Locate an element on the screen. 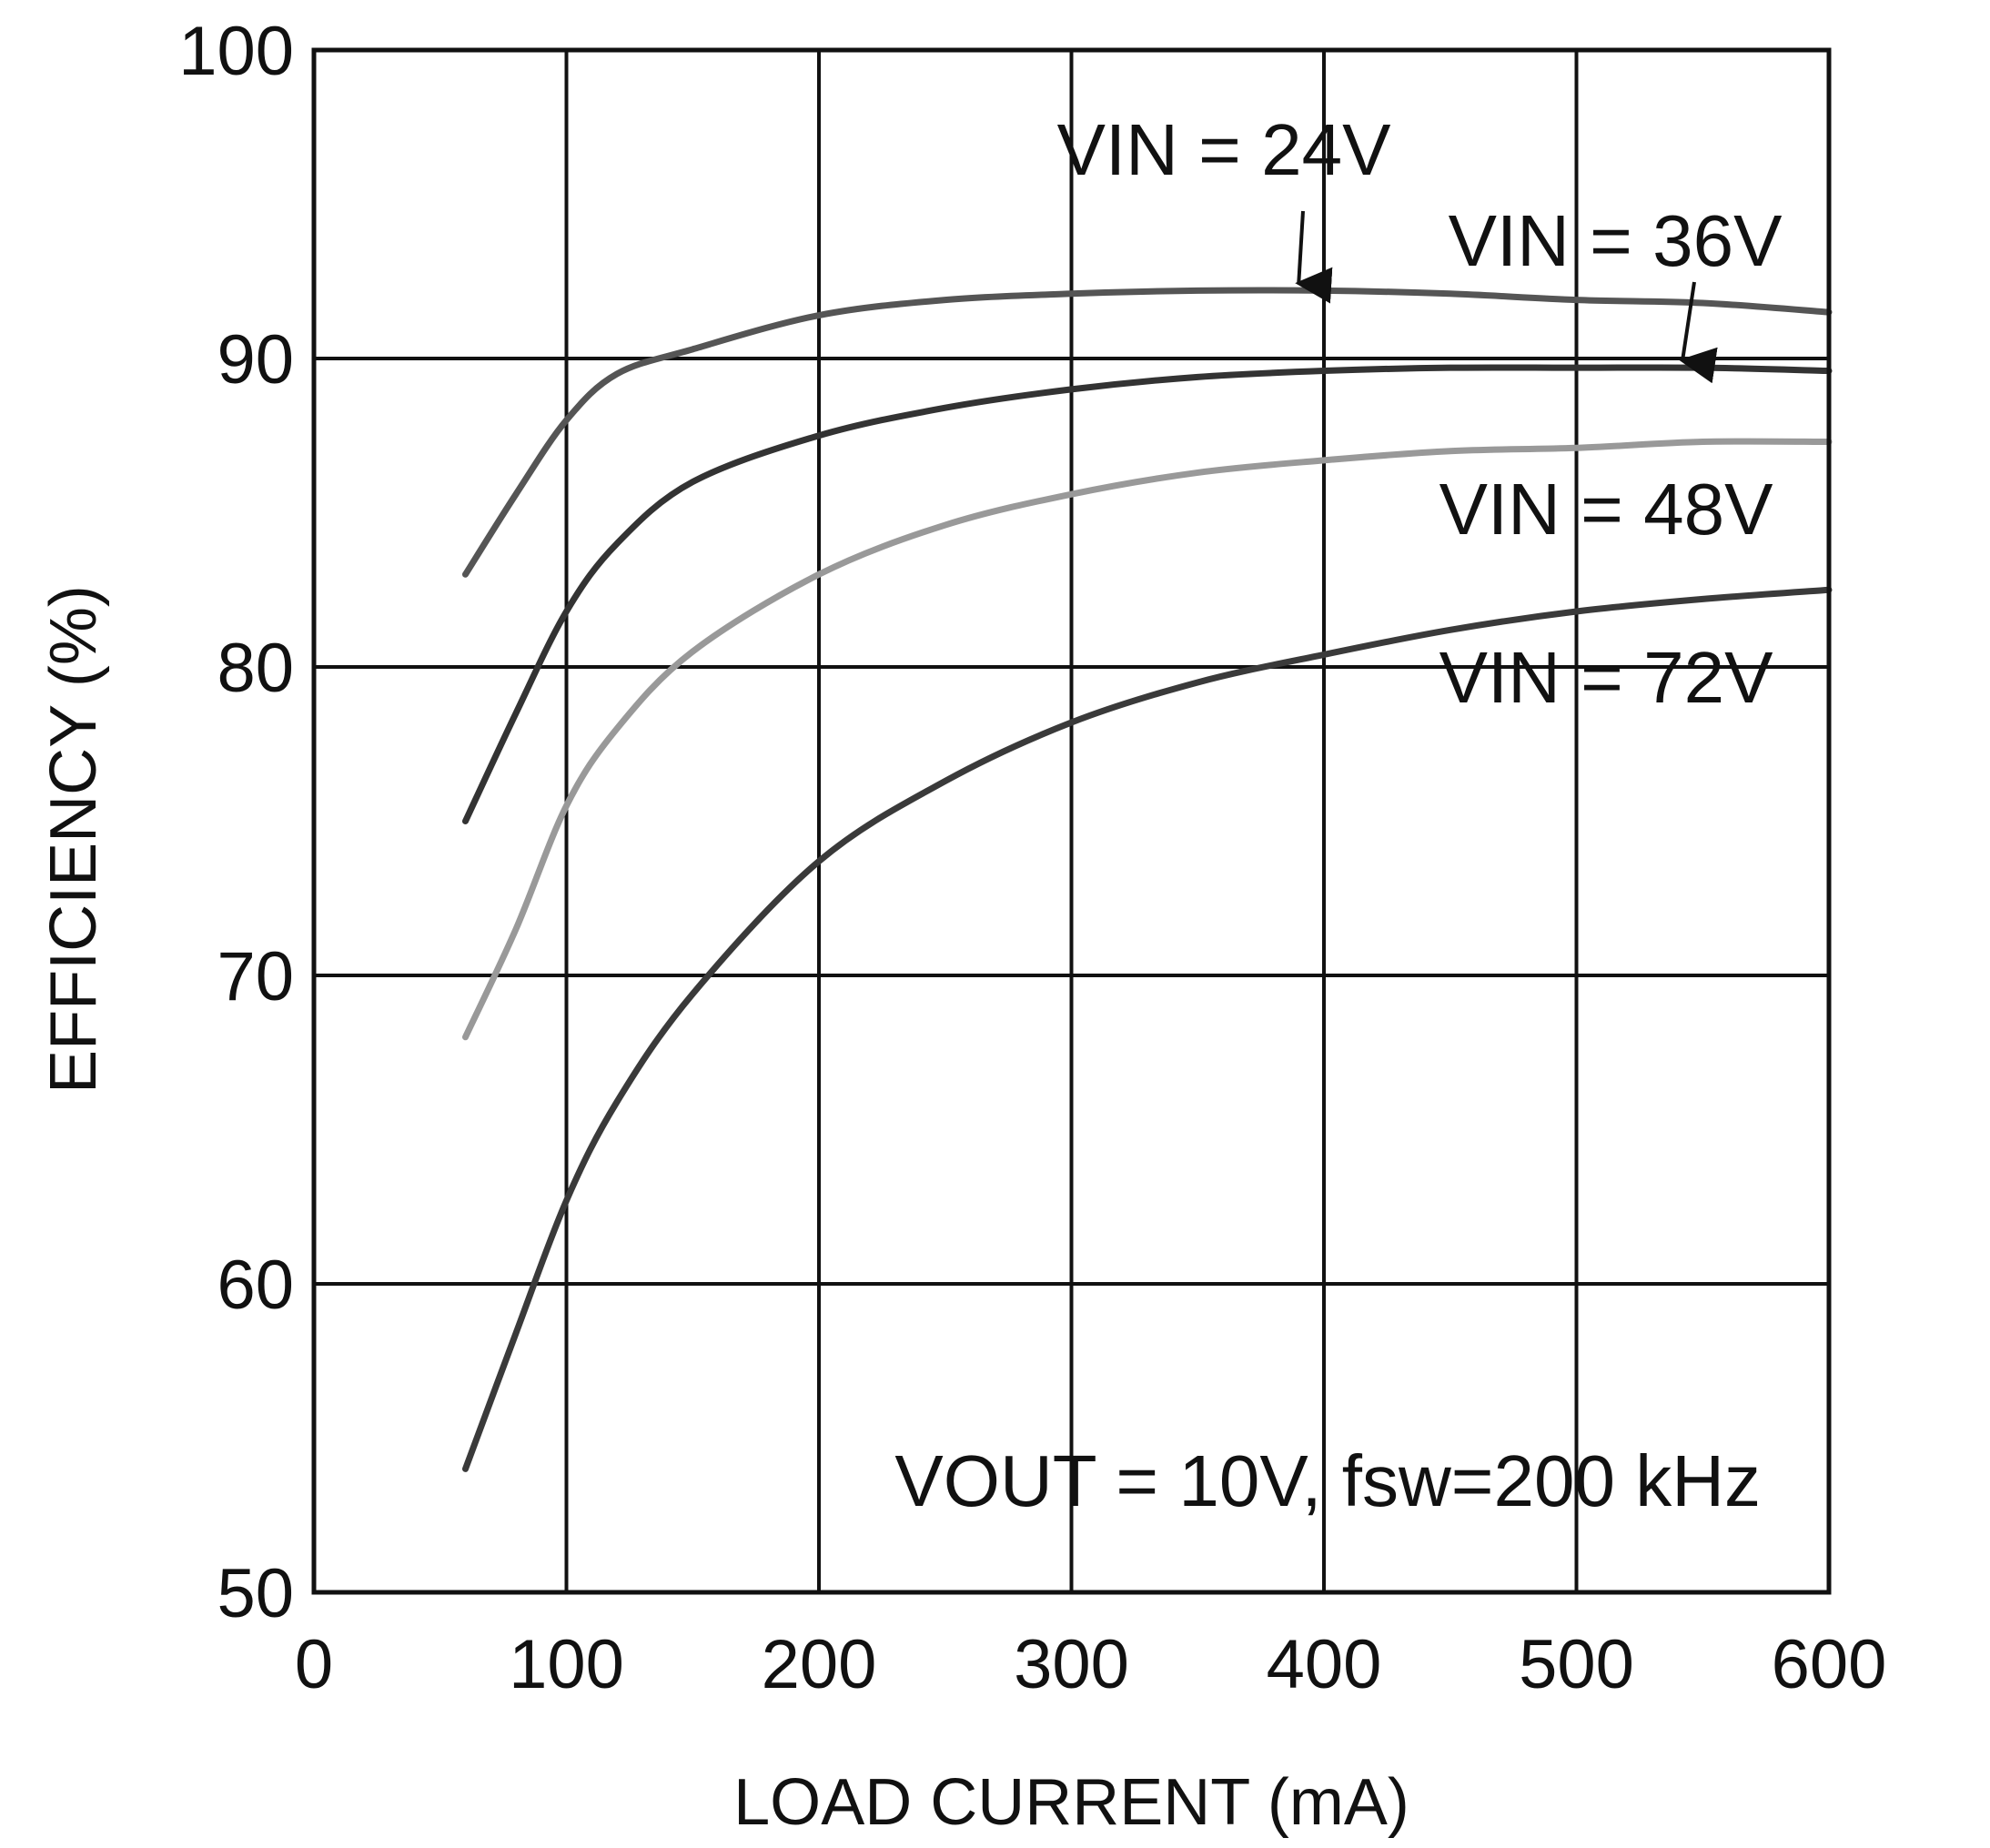 Image resolution: width=1990 pixels, height=1848 pixels. x-tick-label: 0 is located at coordinates (314, 1664).